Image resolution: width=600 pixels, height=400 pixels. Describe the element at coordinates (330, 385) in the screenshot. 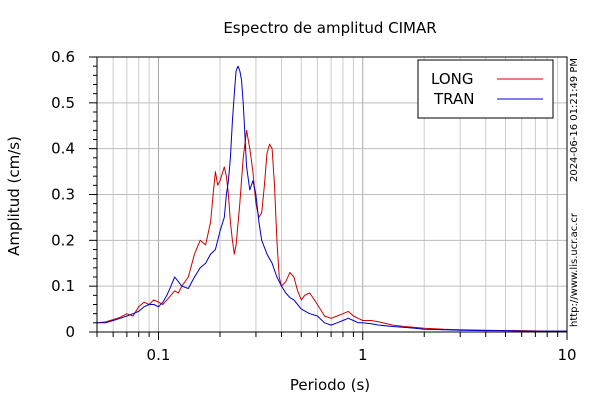

I see `x-axis-label: Periodo (s)` at that location.